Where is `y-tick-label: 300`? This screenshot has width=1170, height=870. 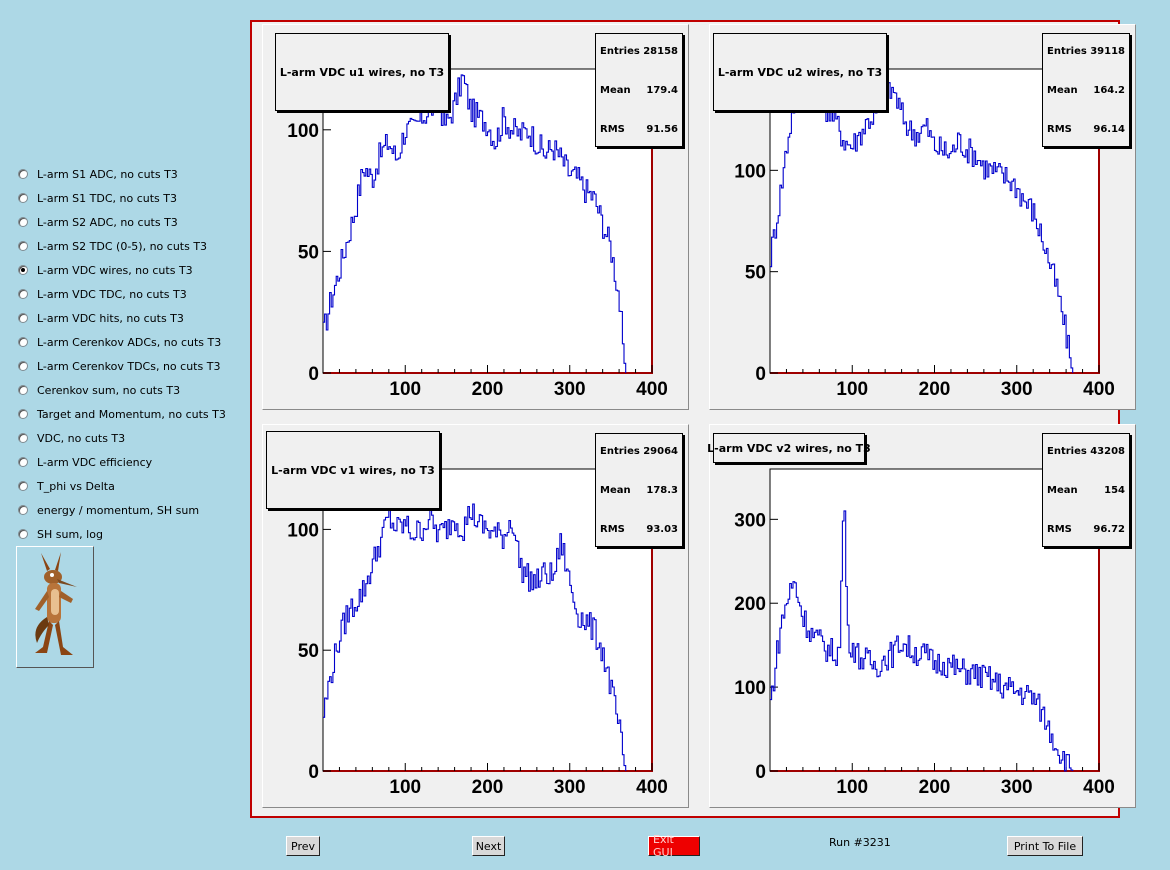 y-tick-label: 300 is located at coordinates (750, 520).